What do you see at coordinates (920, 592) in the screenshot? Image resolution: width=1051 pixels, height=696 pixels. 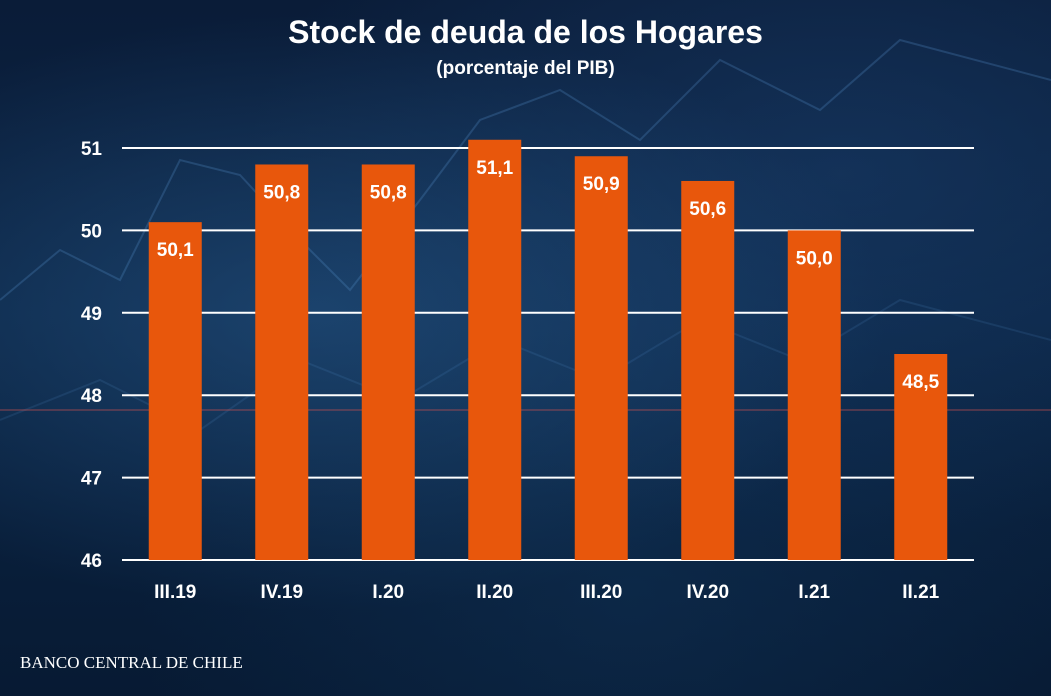 I see `x-tick-label: II.21` at bounding box center [920, 592].